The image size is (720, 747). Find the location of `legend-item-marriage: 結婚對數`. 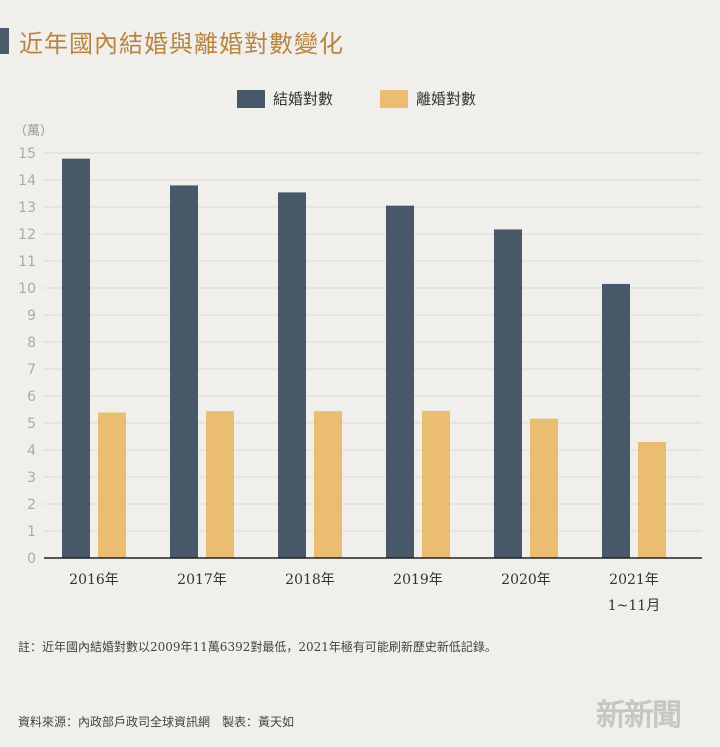

legend-item-marriage: 結婚對數 is located at coordinates (285, 98).